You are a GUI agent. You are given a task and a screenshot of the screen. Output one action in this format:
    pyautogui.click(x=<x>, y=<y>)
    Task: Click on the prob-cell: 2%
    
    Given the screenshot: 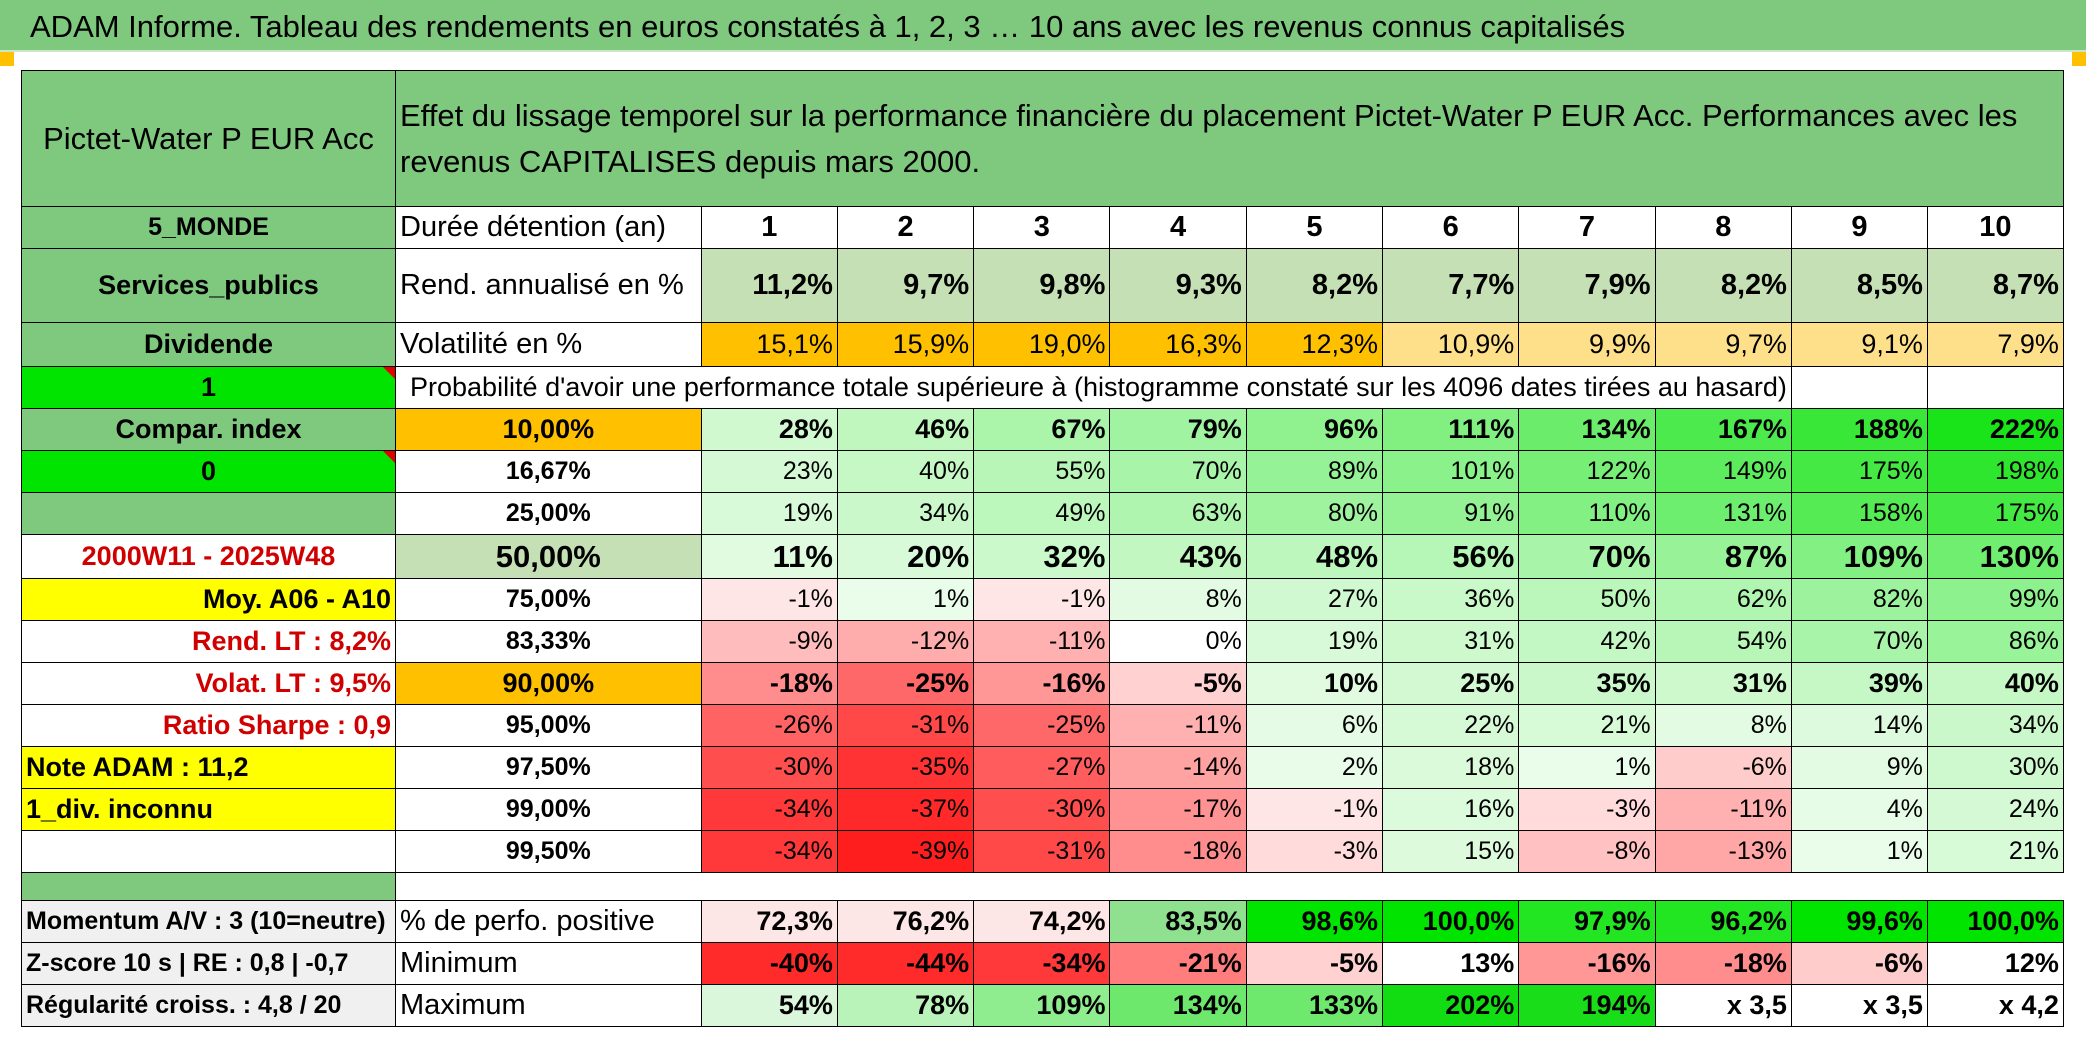 What is the action you would take?
    pyautogui.click(x=1314, y=767)
    